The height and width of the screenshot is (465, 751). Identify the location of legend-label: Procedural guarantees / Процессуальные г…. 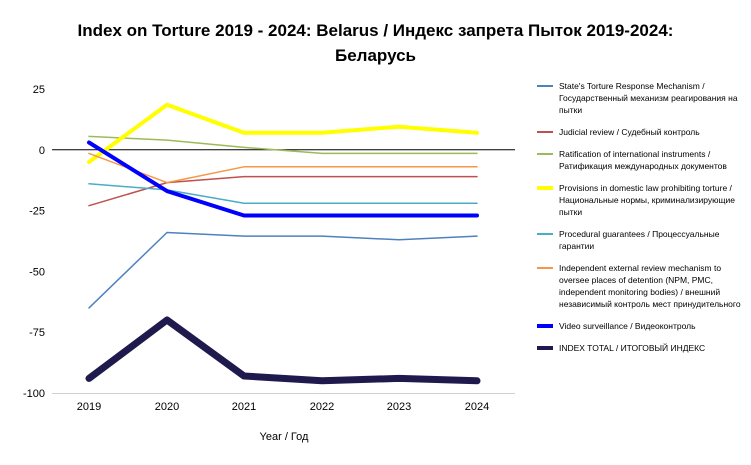
(639, 240).